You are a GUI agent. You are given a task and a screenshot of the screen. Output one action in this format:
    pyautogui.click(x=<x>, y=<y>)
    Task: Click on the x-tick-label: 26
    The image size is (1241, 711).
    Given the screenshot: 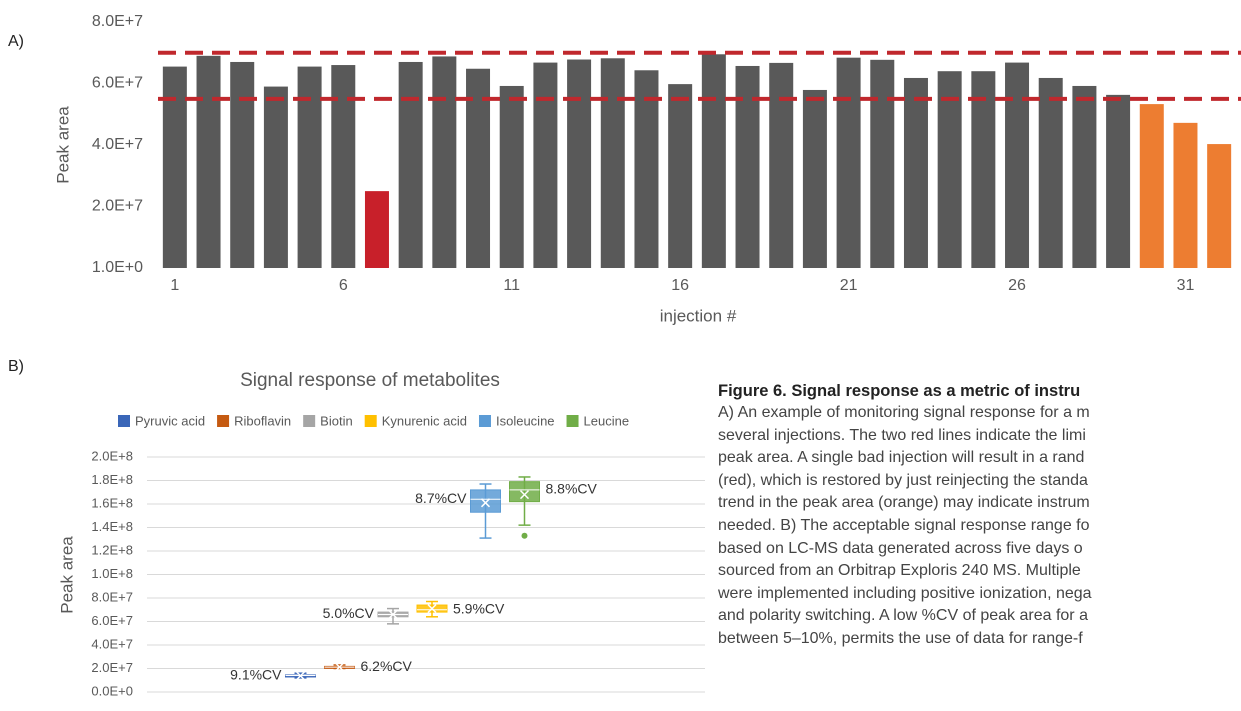 What is the action you would take?
    pyautogui.click(x=1017, y=285)
    